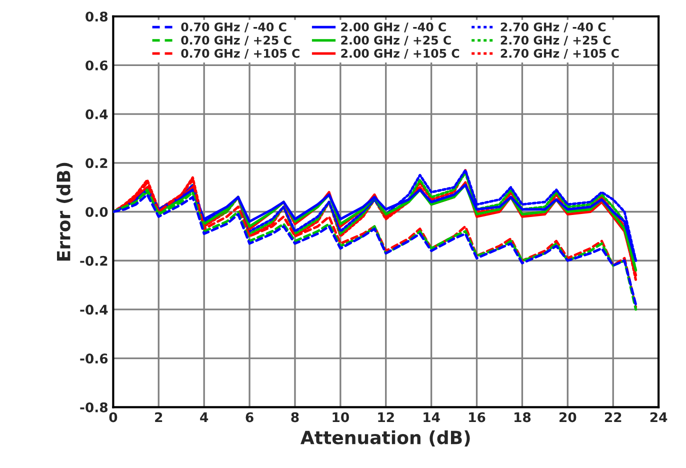  What do you see at coordinates (97, 211) in the screenshot?
I see `y-tick-label: 0.0` at bounding box center [97, 211].